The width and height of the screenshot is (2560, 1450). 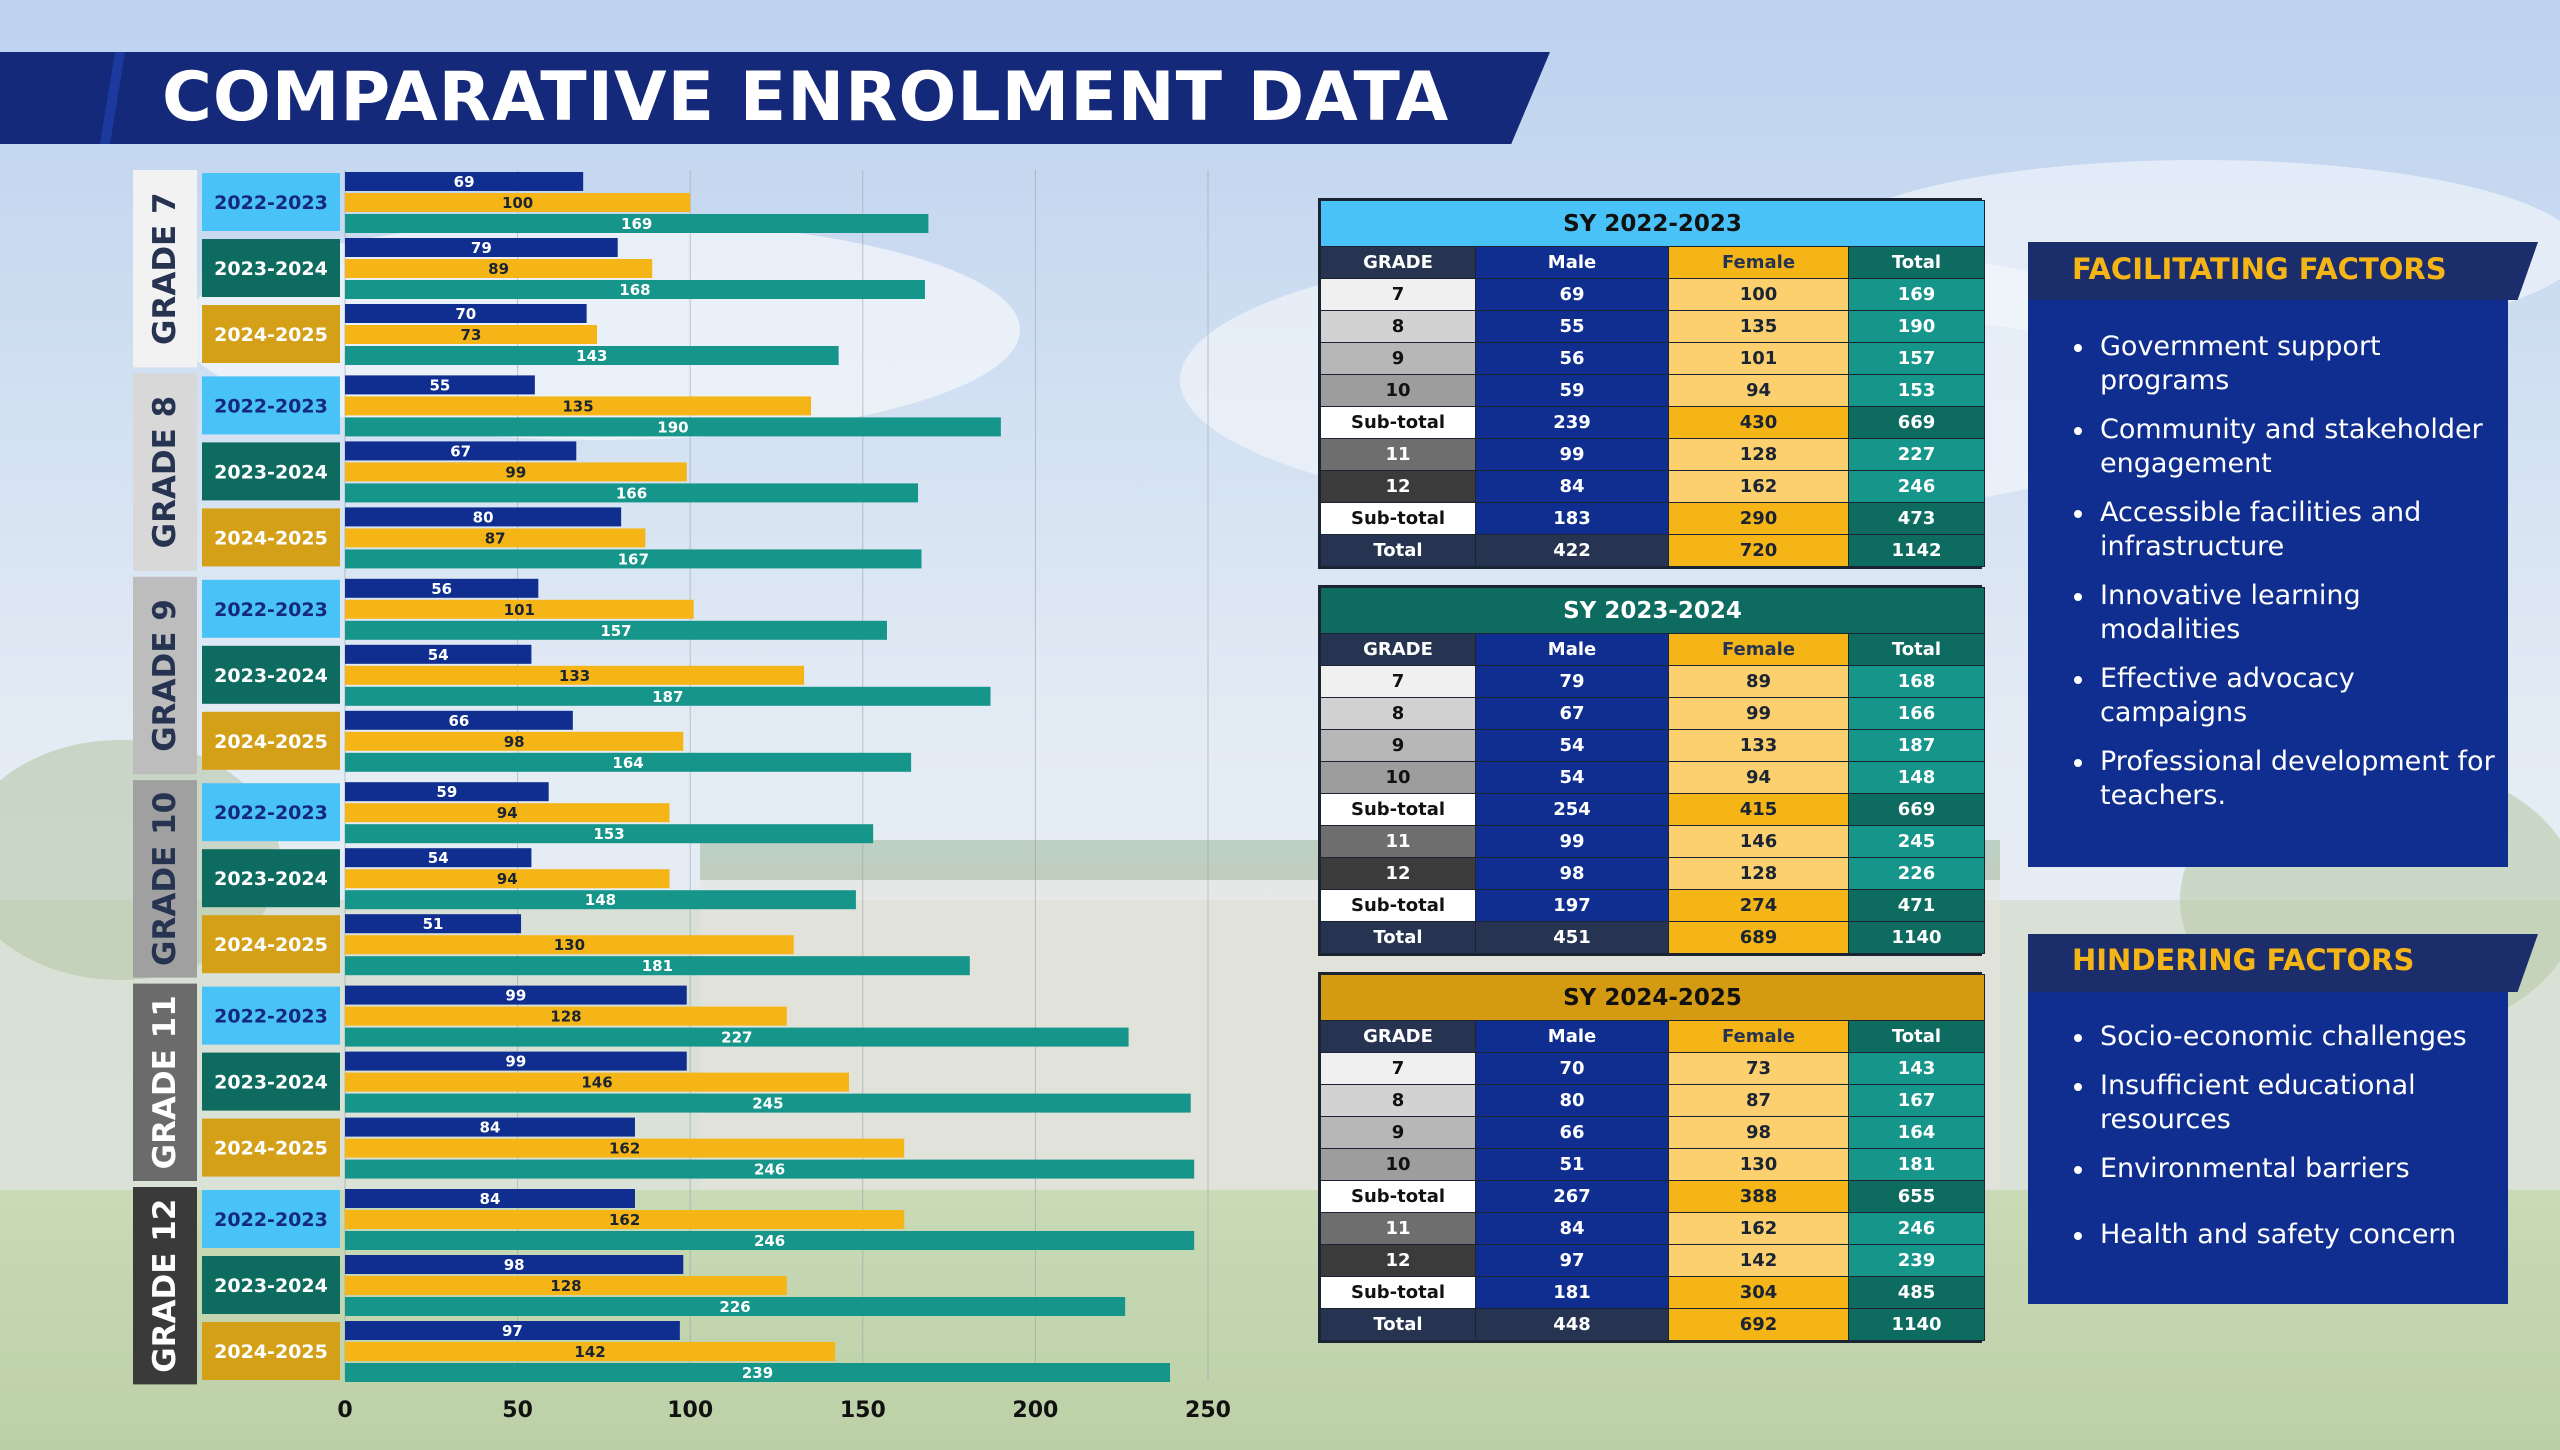 I want to click on table-cell: 79, so click(x=1572, y=681).